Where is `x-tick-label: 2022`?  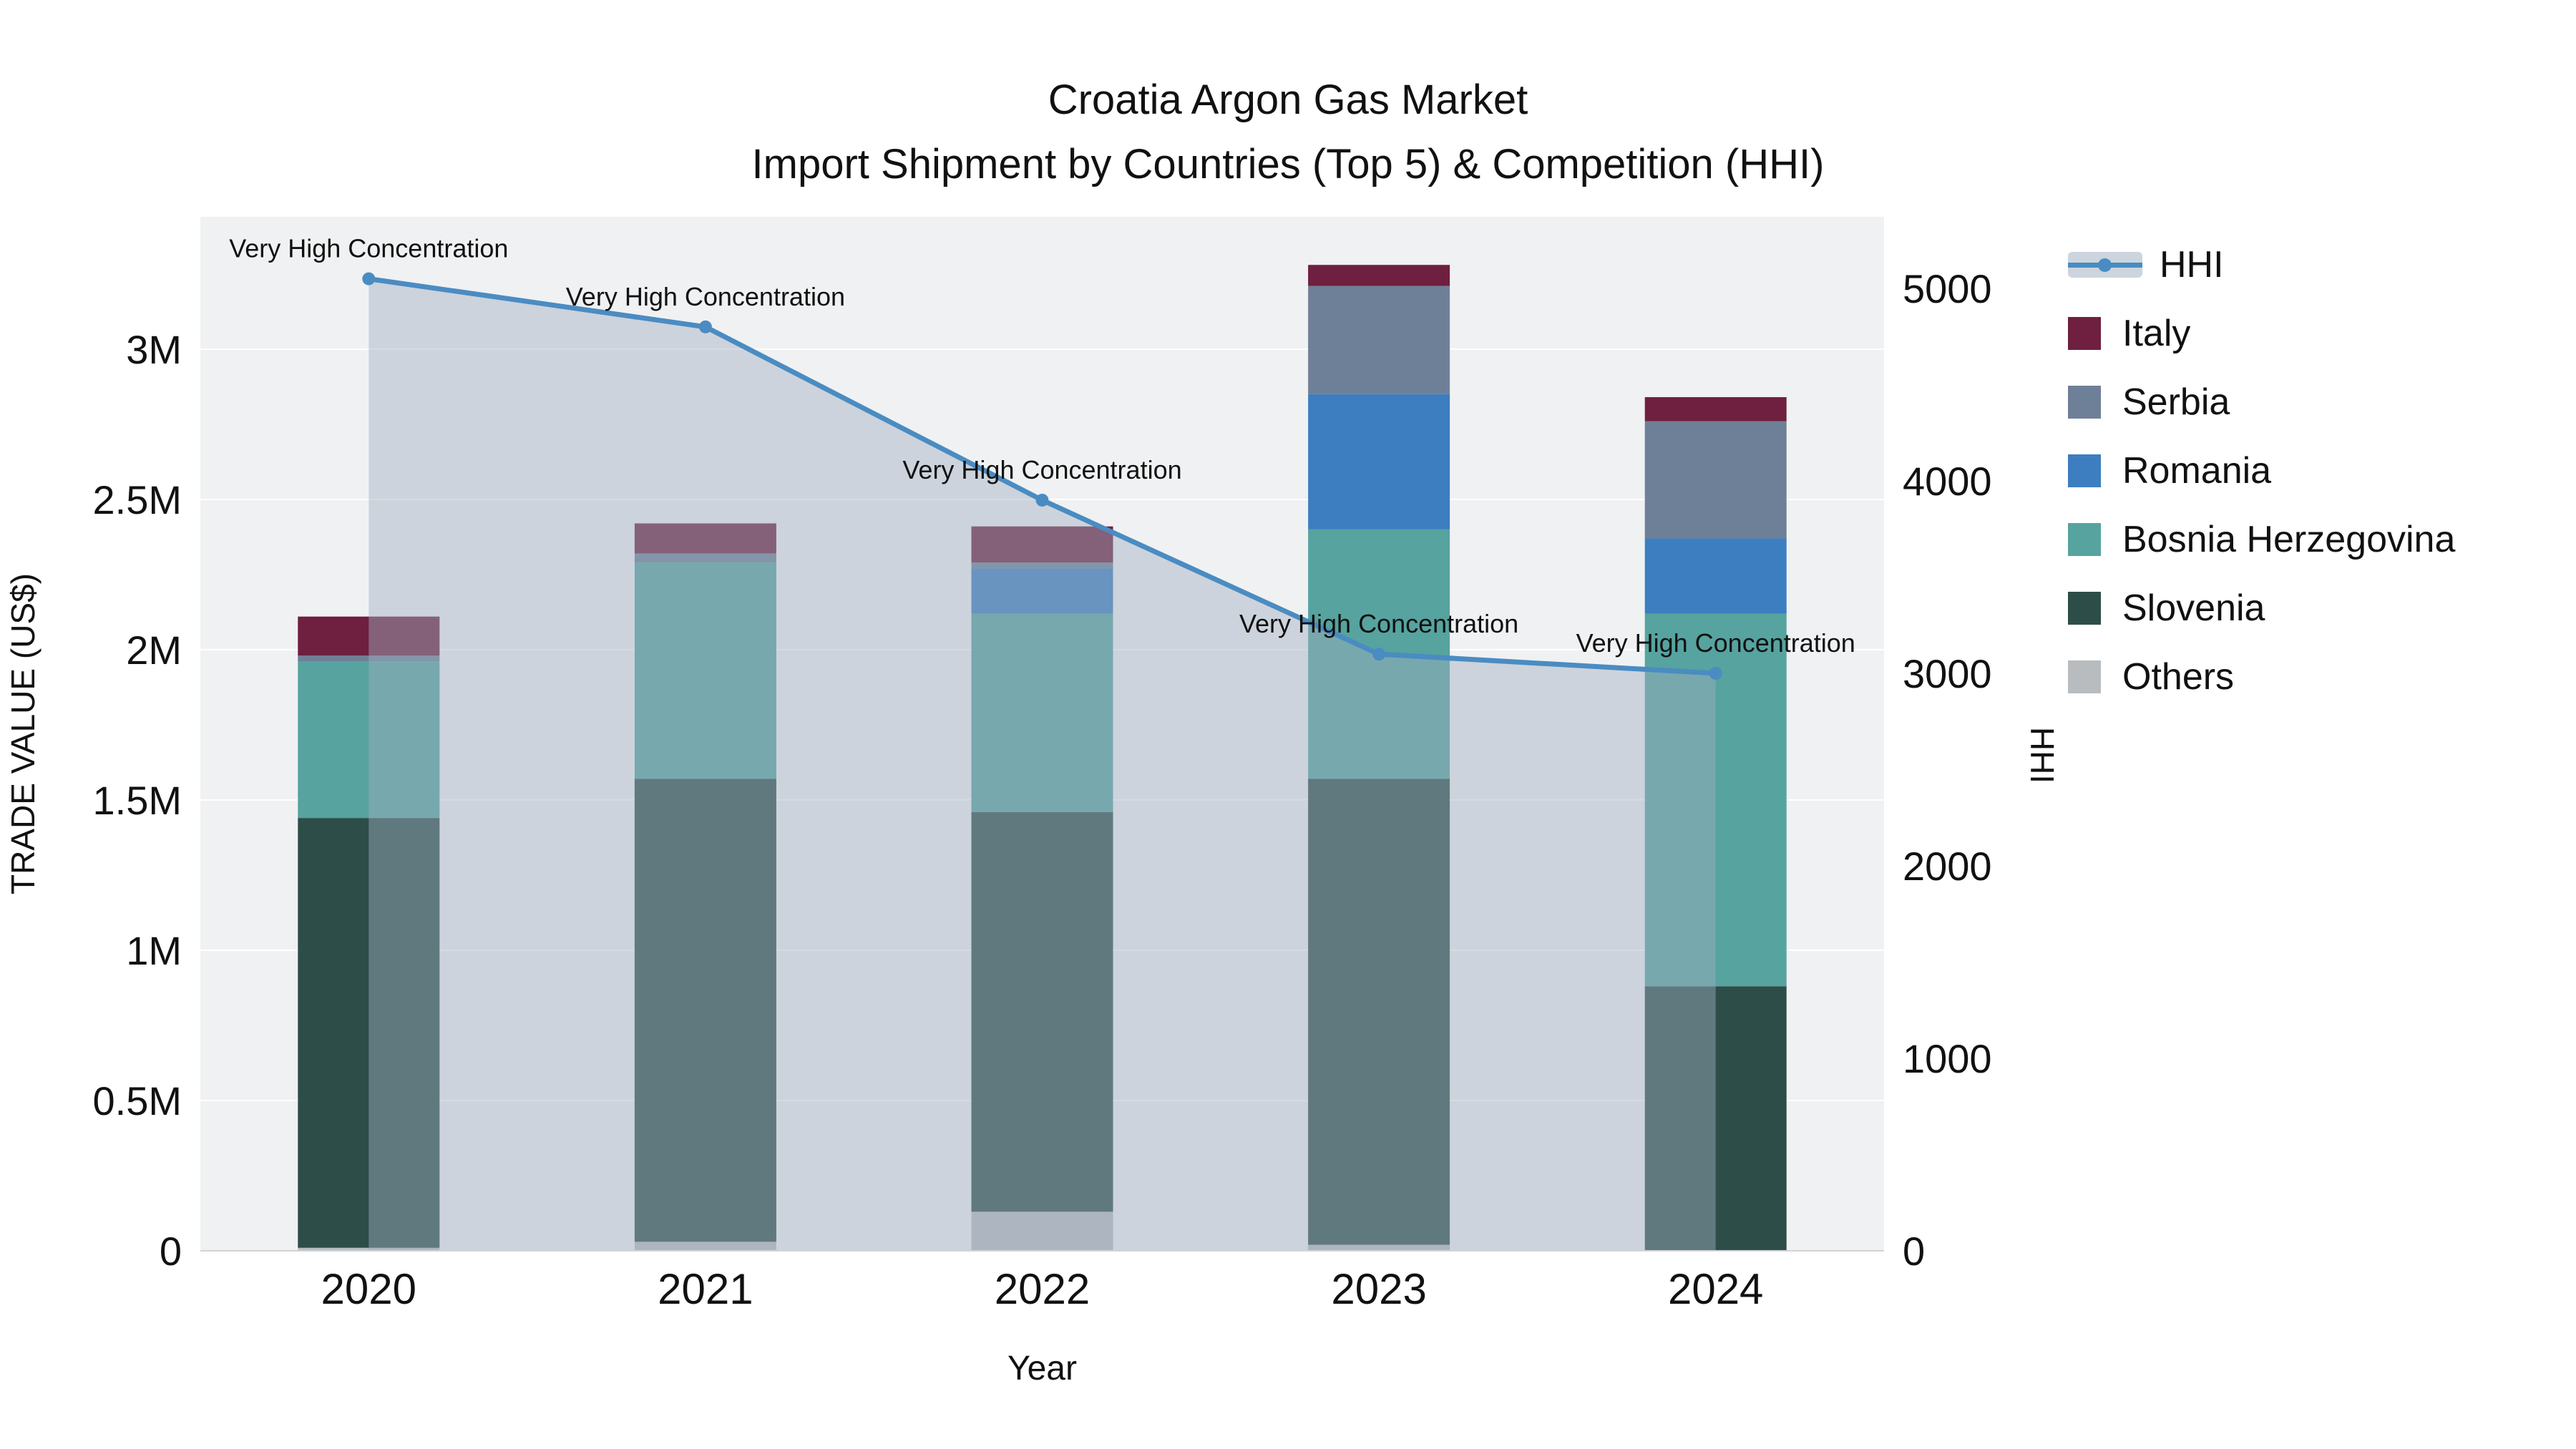 x-tick-label: 2022 is located at coordinates (1042, 1289).